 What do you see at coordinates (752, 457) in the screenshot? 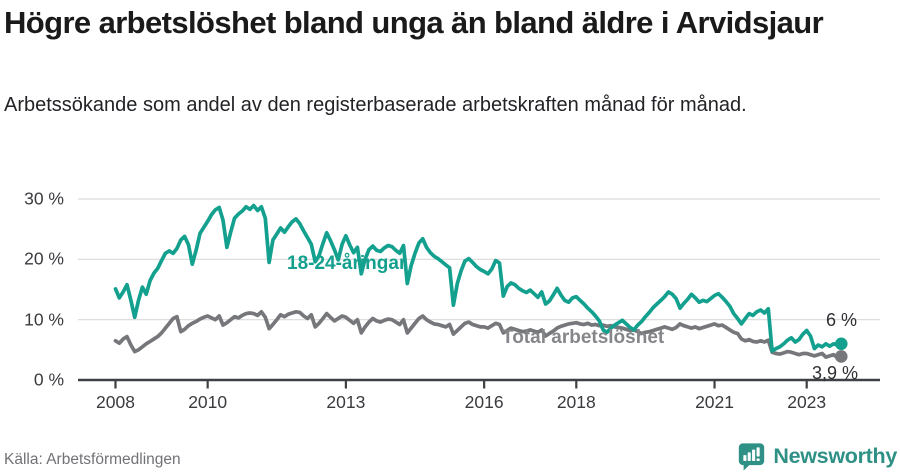
I see `newsworthy-pin-barchart-icon` at bounding box center [752, 457].